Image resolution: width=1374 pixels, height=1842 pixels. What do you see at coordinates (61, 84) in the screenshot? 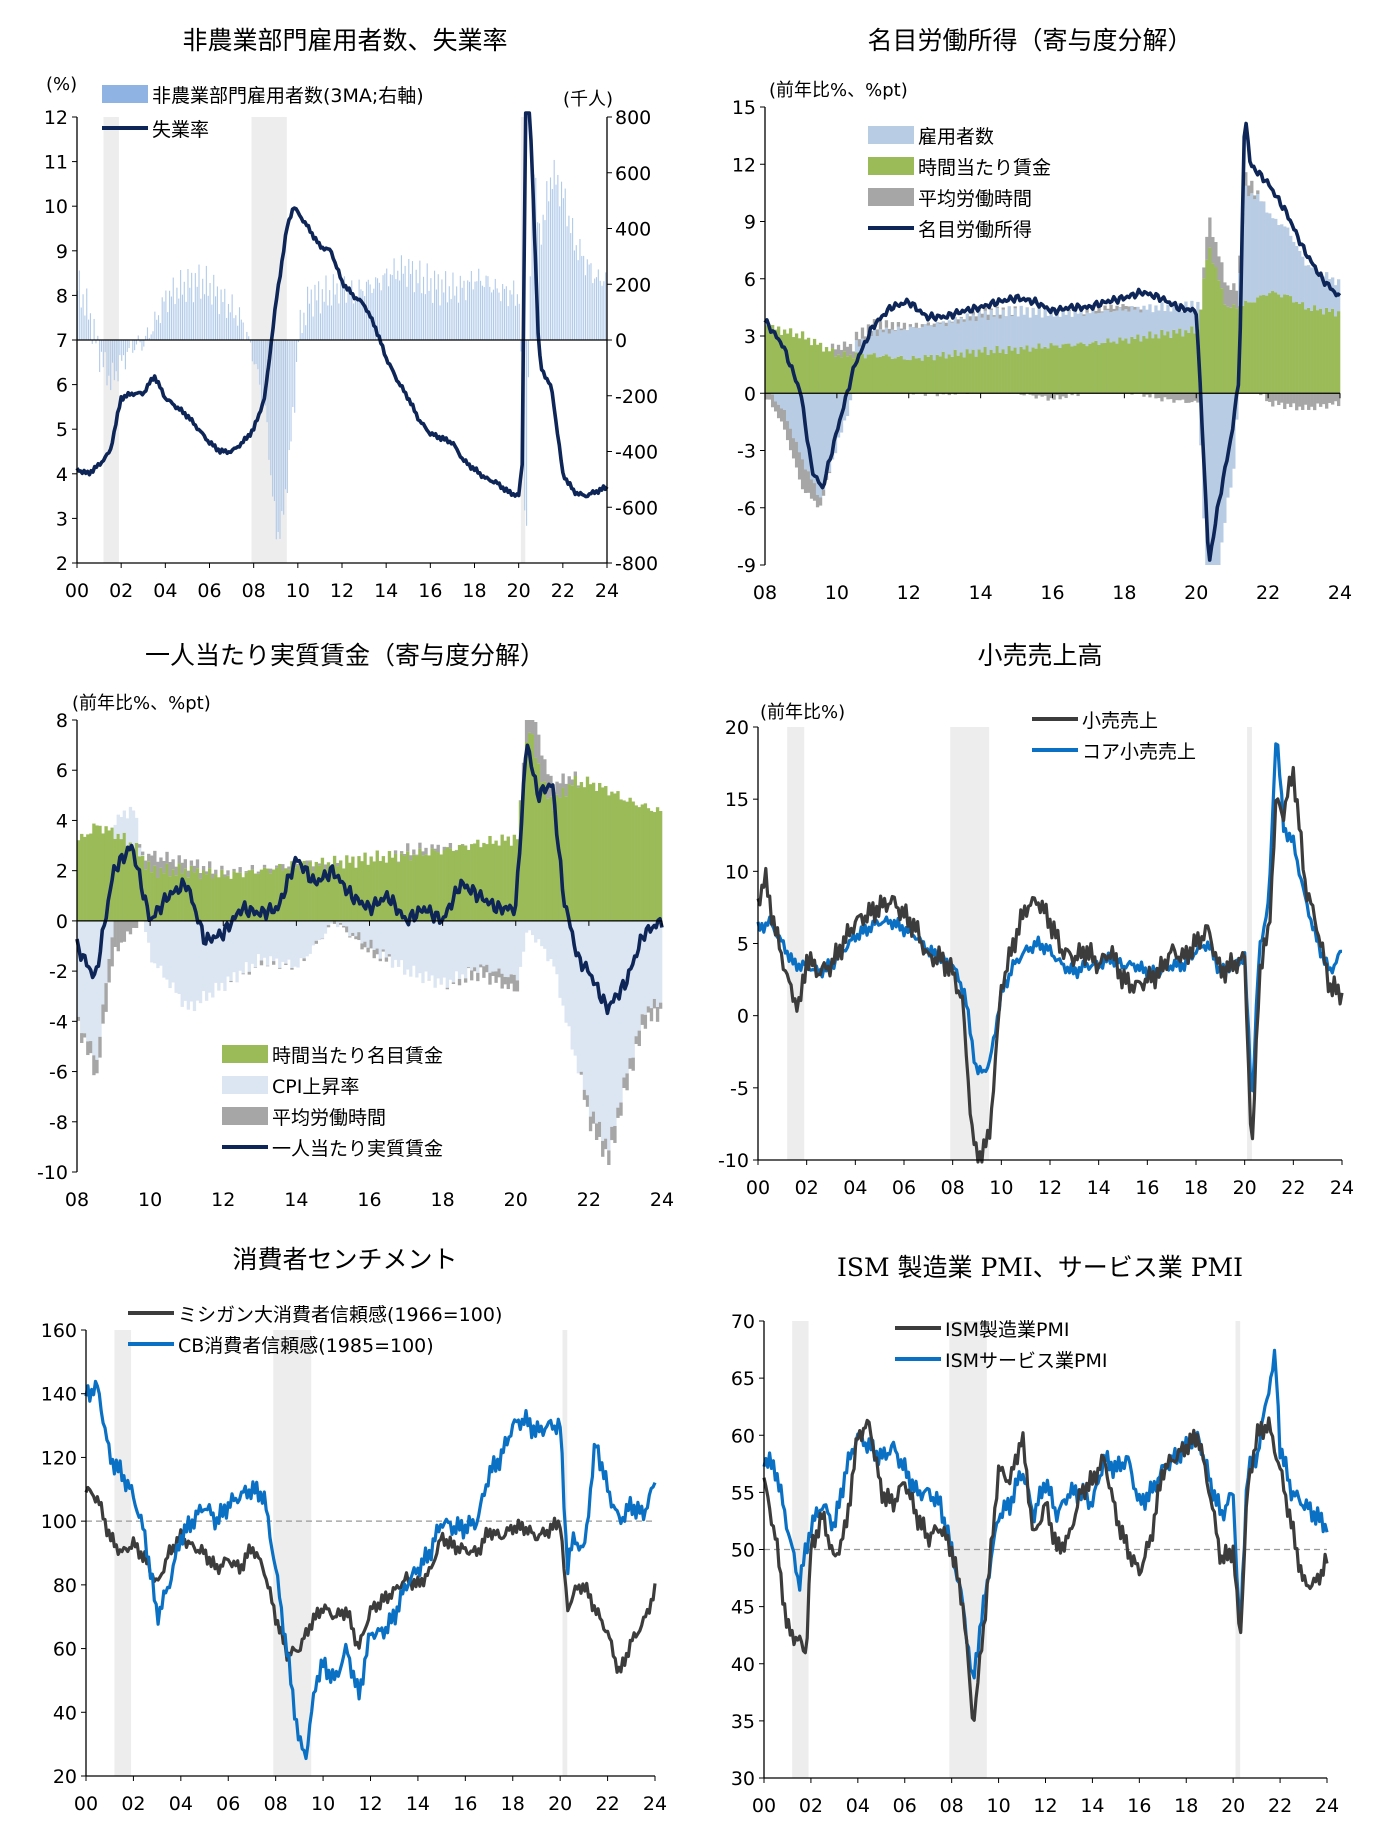
I see `left-axis-unit: (%)` at bounding box center [61, 84].